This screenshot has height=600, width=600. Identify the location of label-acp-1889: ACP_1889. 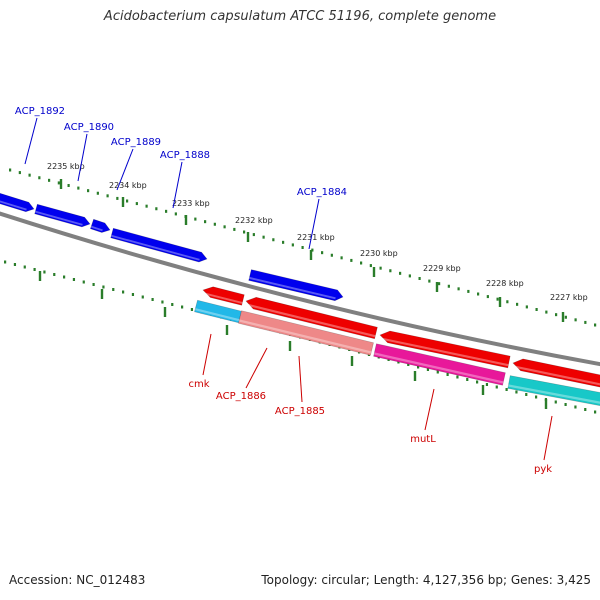
(136, 164).